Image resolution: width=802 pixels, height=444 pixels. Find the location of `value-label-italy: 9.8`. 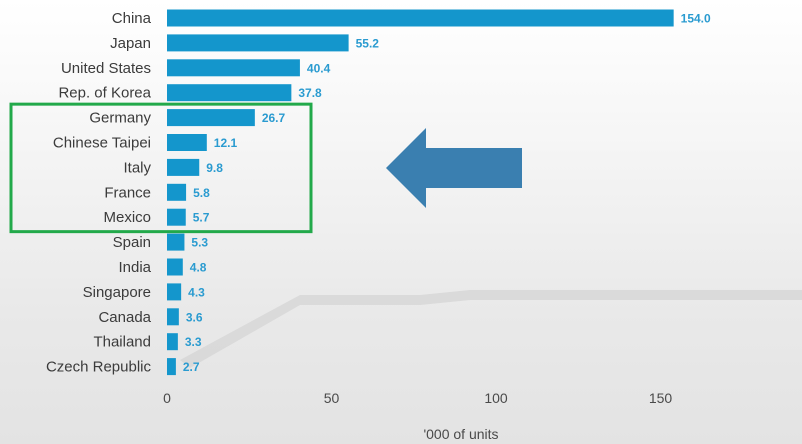

value-label-italy: 9.8 is located at coordinates (214, 168).